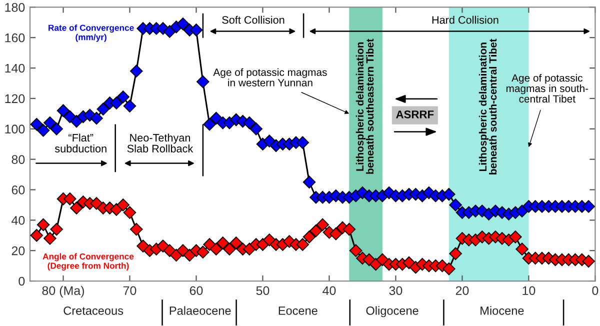  I want to click on x-tick-label: 20, so click(462, 291).